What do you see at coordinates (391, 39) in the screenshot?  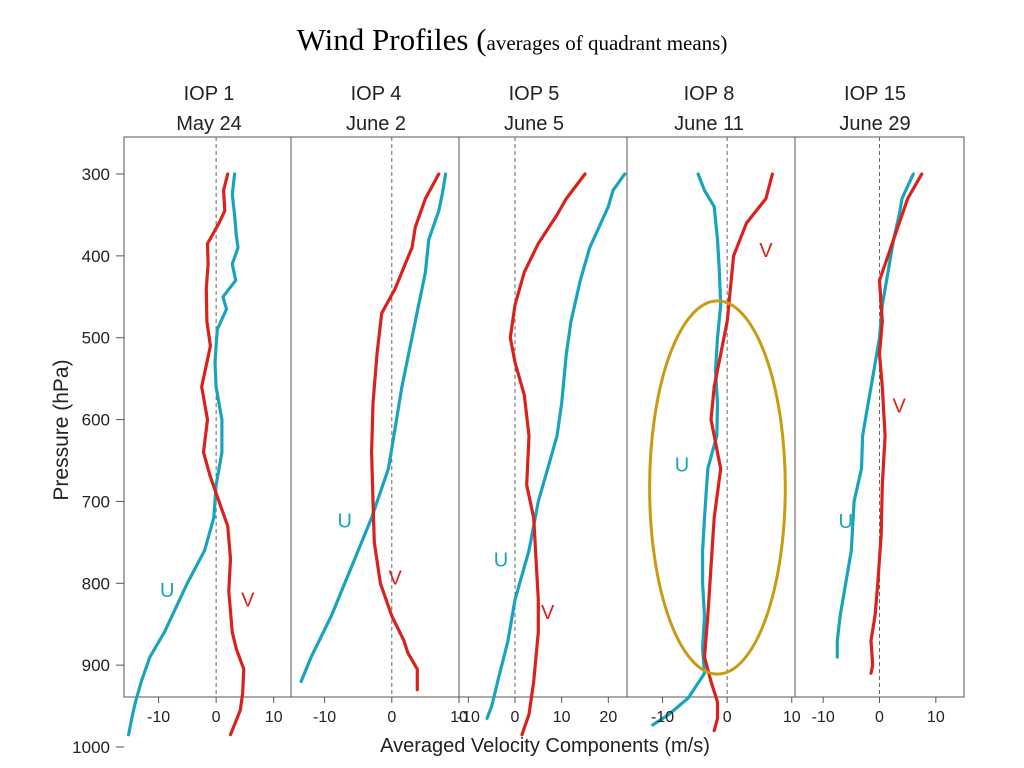 I see `chart-title-main: Wind Profiles (` at bounding box center [391, 39].